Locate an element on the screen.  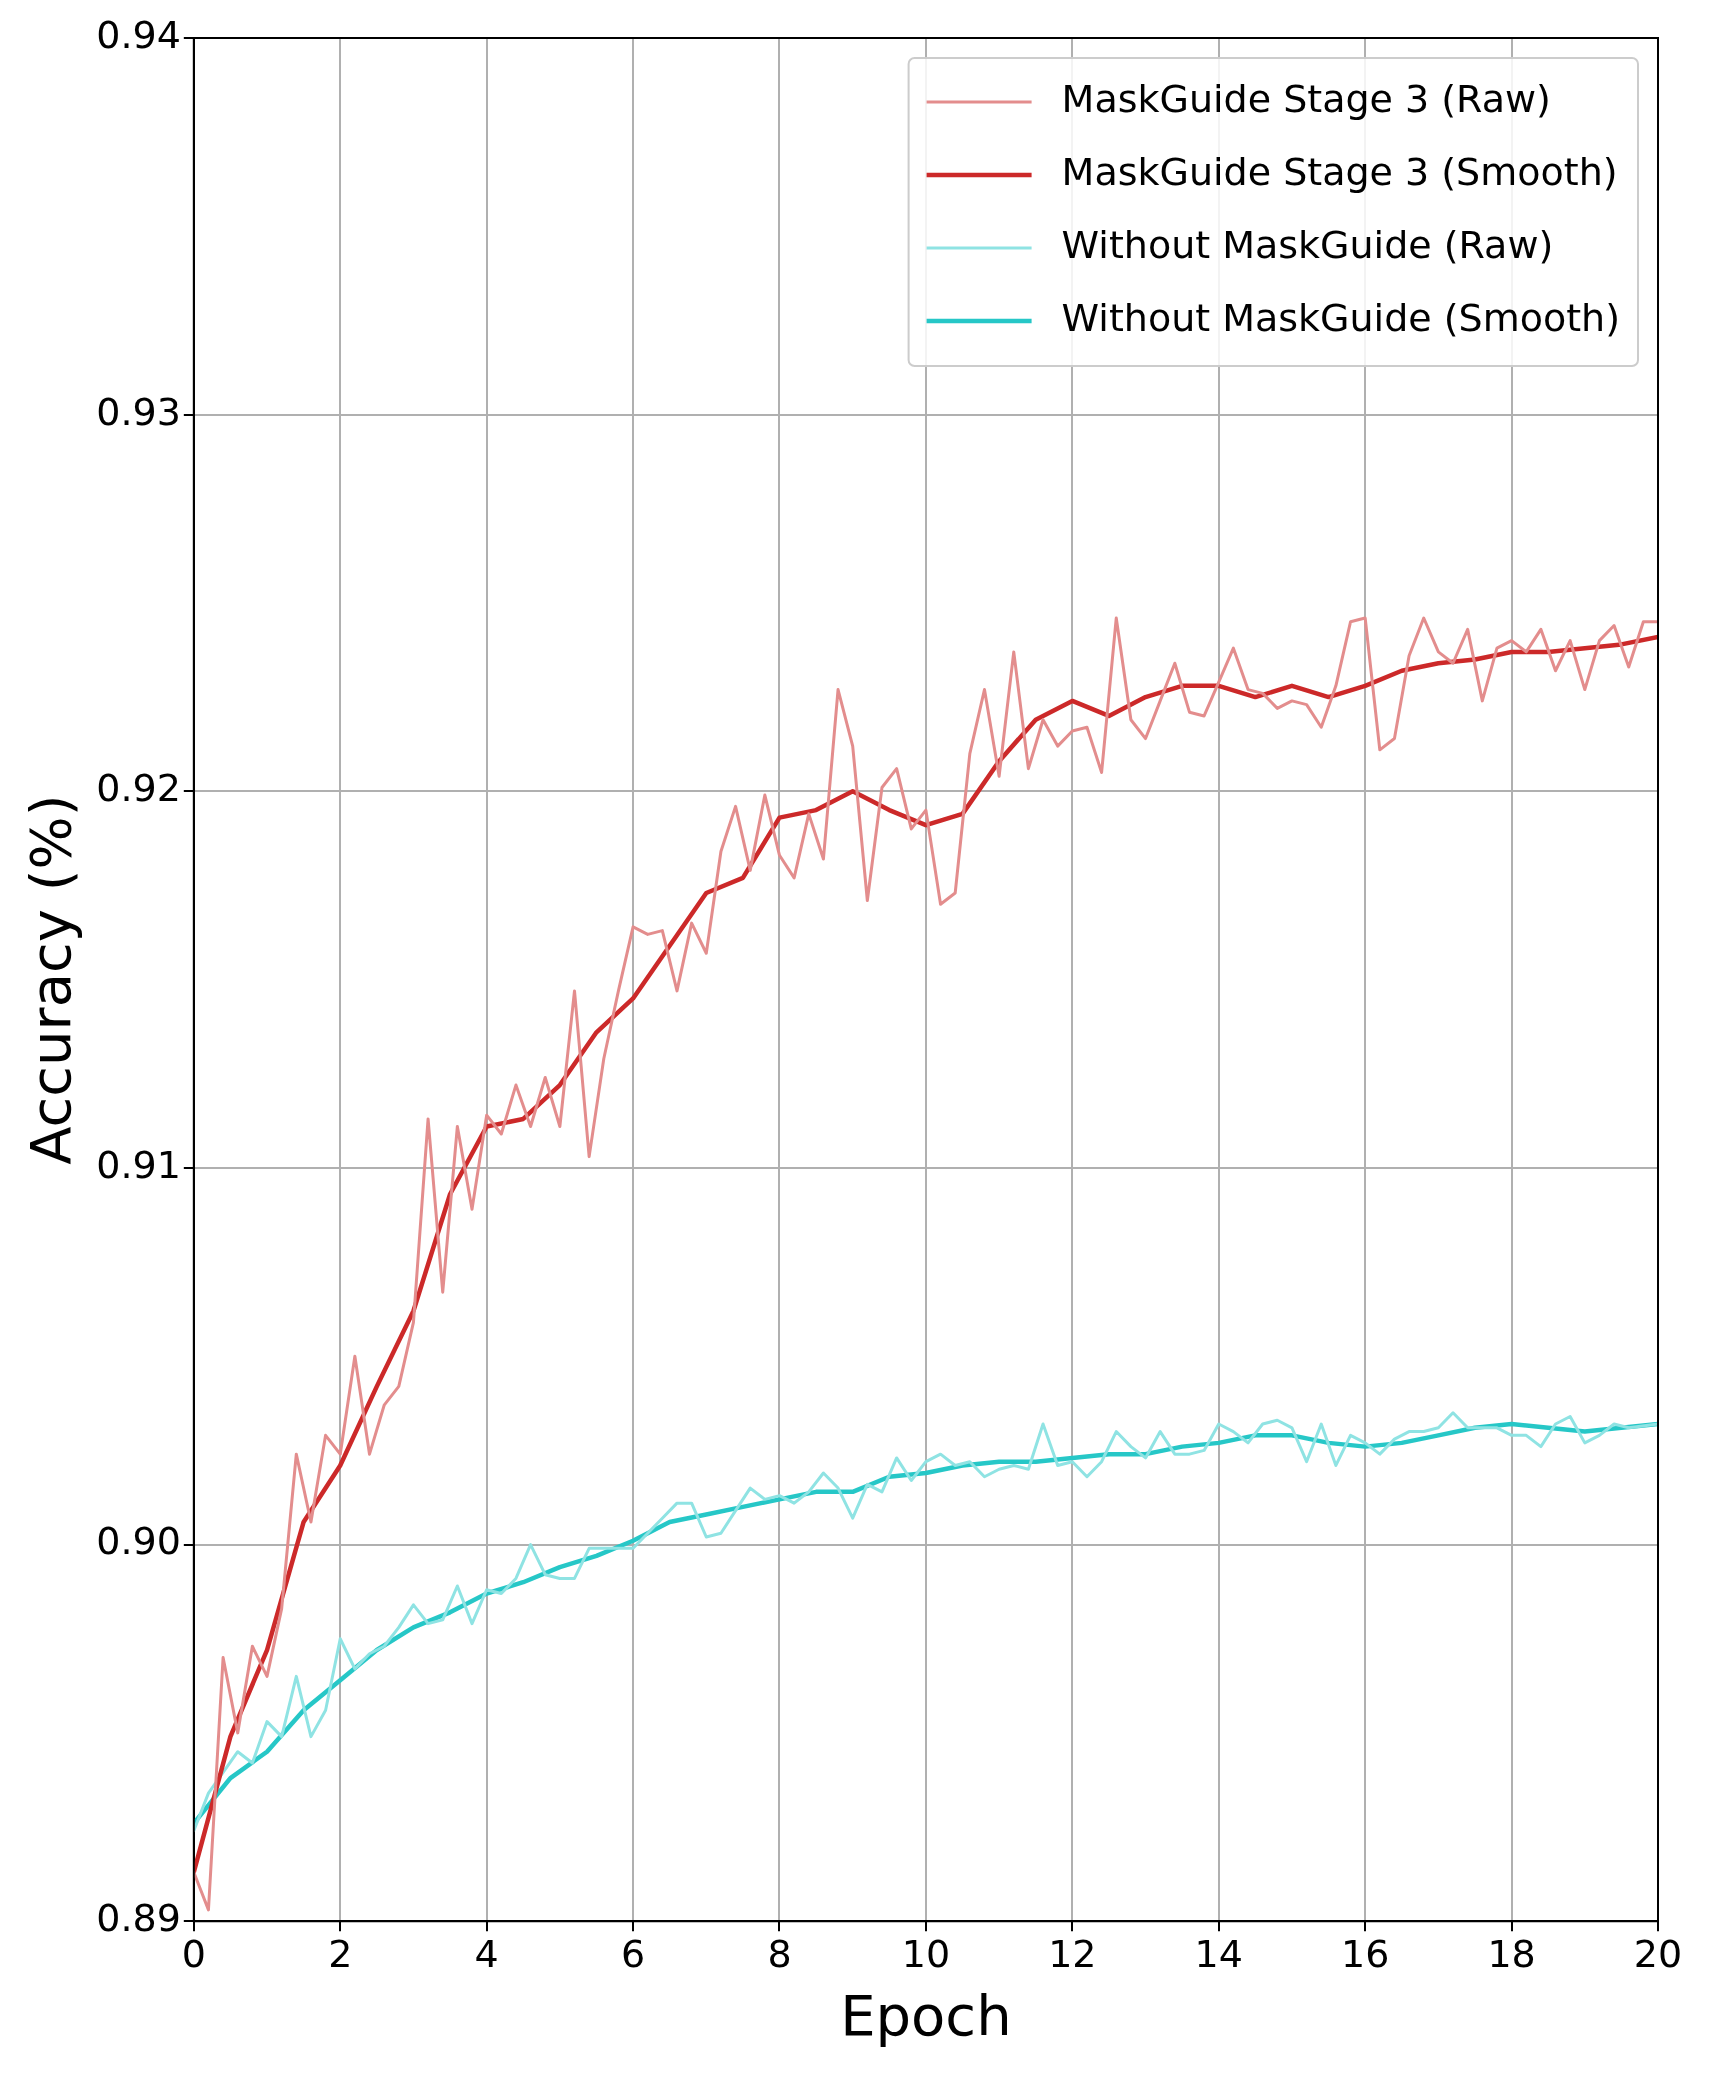
y-tick-label: 0.90 is located at coordinates (138, 1541).